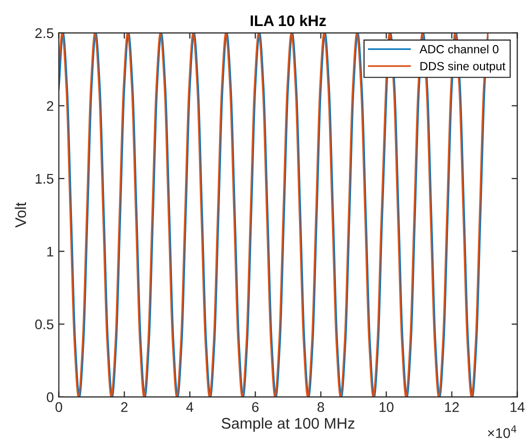 The image size is (530, 445). What do you see at coordinates (50, 251) in the screenshot?
I see `y-tick-label: 1` at bounding box center [50, 251].